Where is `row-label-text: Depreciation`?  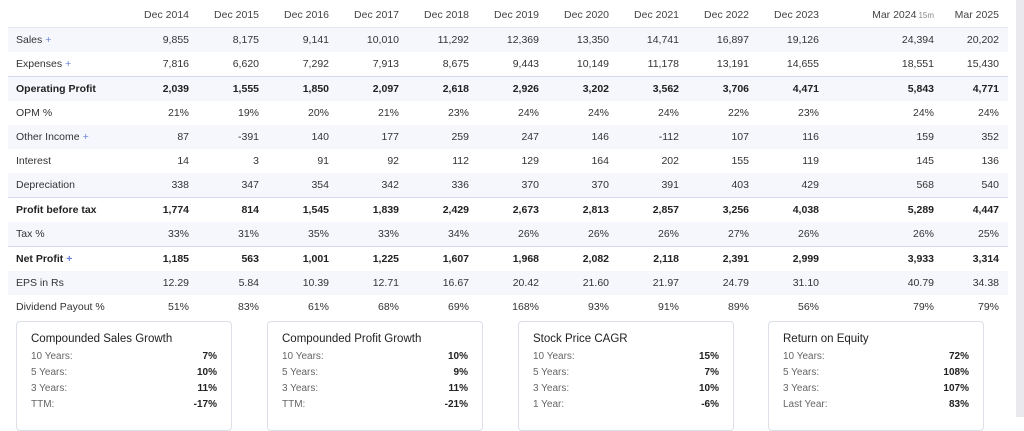
row-label-text: Depreciation is located at coordinates (45, 185).